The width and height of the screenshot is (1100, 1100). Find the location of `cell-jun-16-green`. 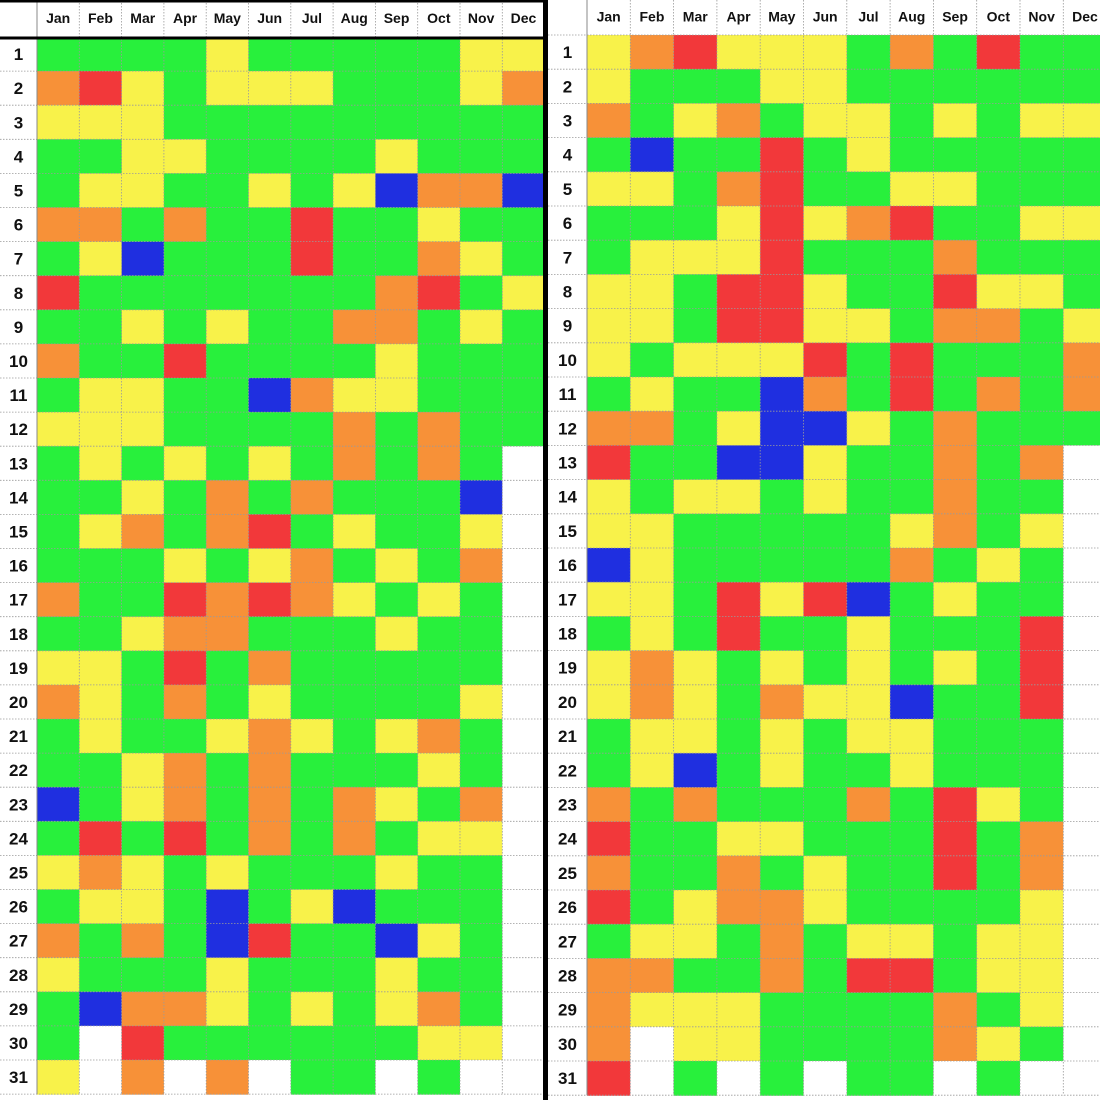

cell-jun-16-green is located at coordinates (825, 565).